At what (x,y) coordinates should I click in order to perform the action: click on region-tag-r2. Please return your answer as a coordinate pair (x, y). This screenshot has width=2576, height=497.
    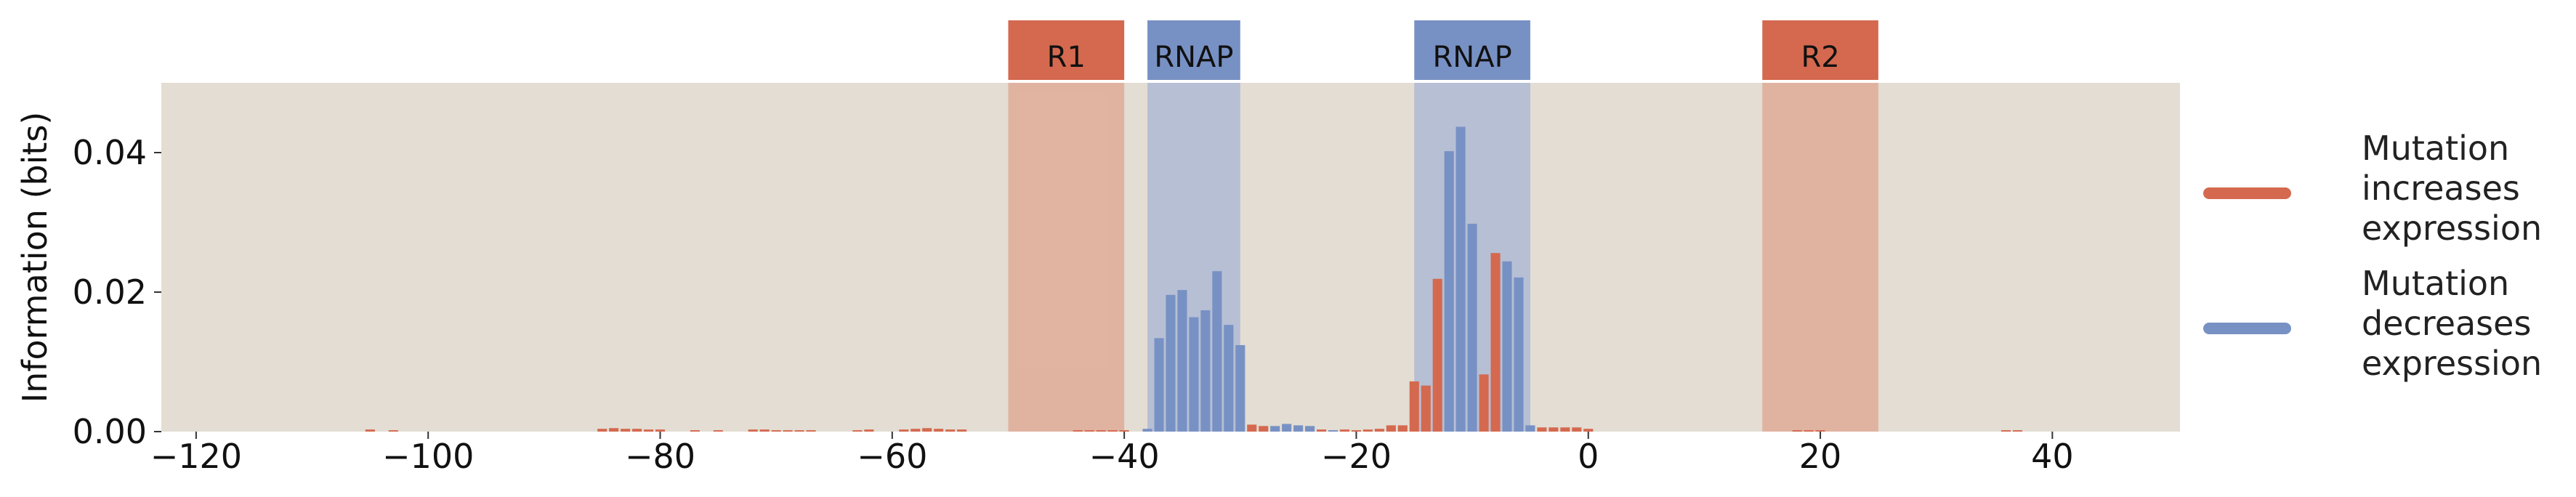
    Looking at the image, I should click on (1820, 50).